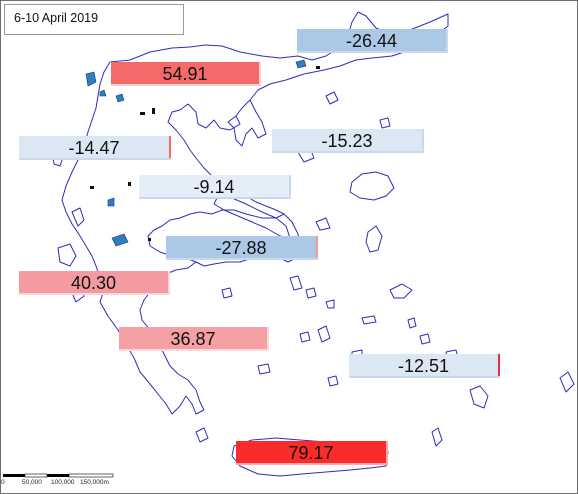  I want to click on eastern-peninsula, so click(567, 382).